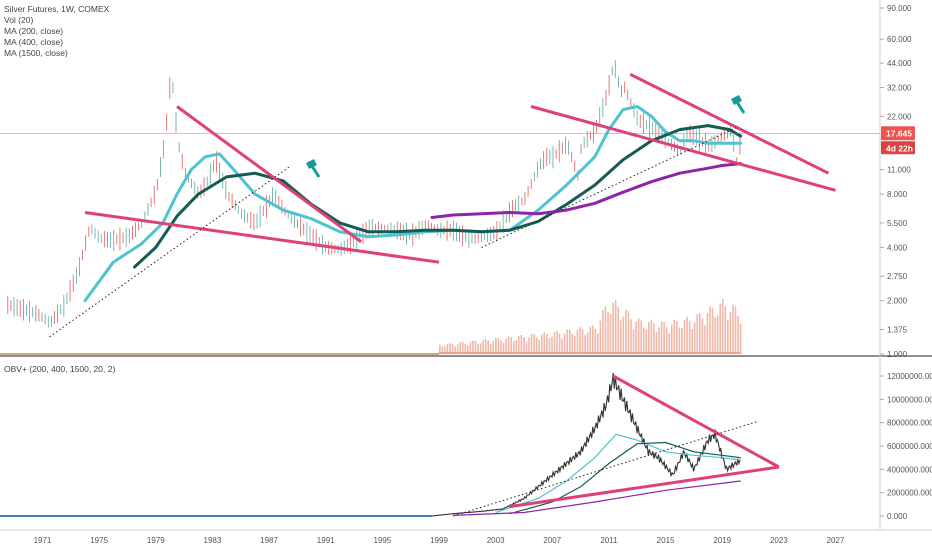 The height and width of the screenshot is (550, 932). Describe the element at coordinates (897, 330) in the screenshot. I see `price-tick-label: 1.375` at that location.